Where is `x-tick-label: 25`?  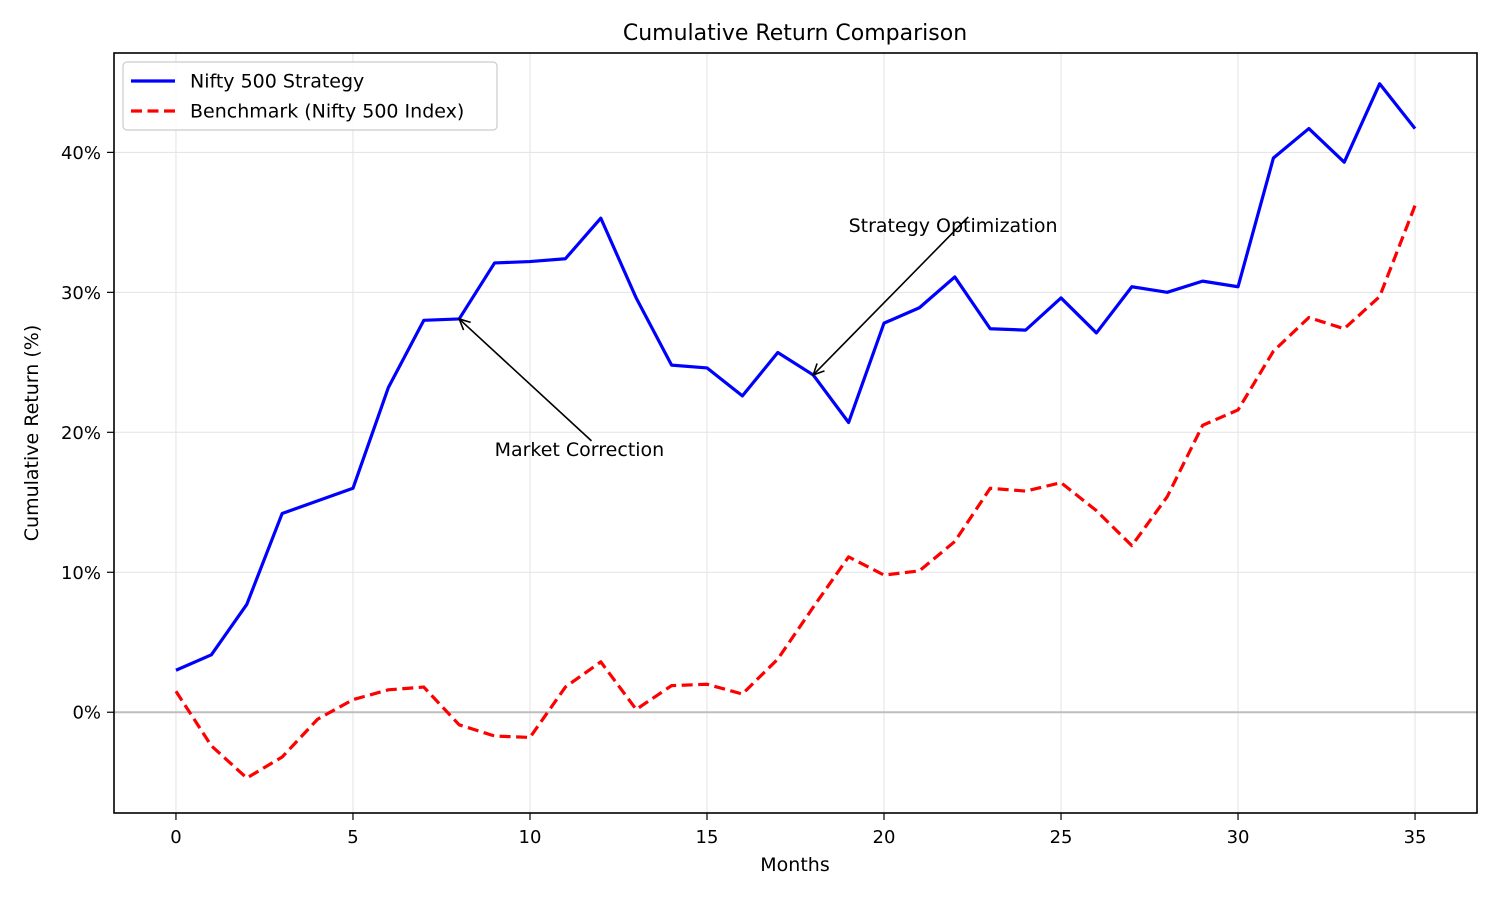
x-tick-label: 25 is located at coordinates (1061, 837).